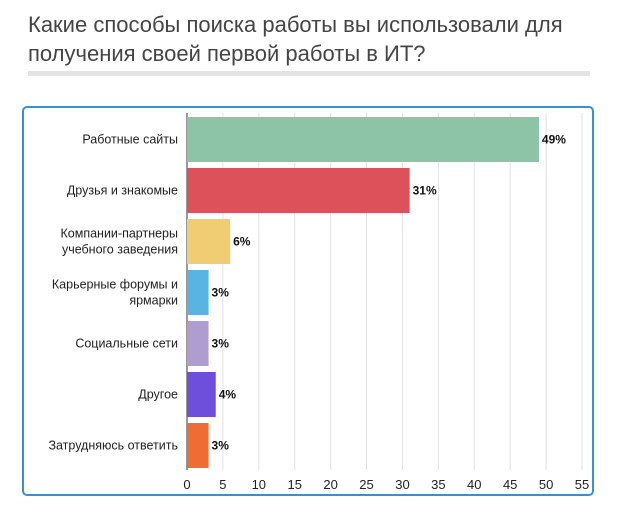 The height and width of the screenshot is (518, 620). What do you see at coordinates (115, 285) in the screenshot?
I see `category-label: Карьерные форумы и` at bounding box center [115, 285].